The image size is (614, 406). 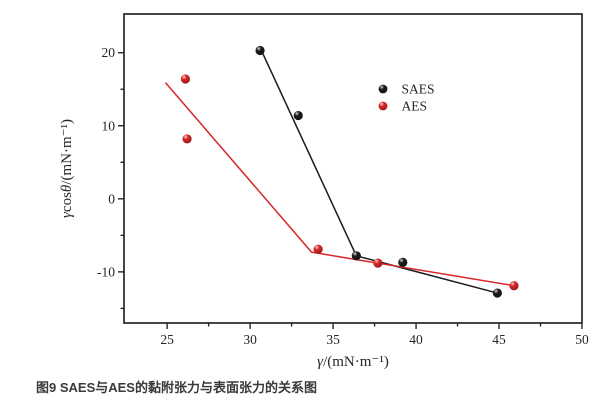 I want to click on x-tick-label: 25, so click(x=167, y=339).